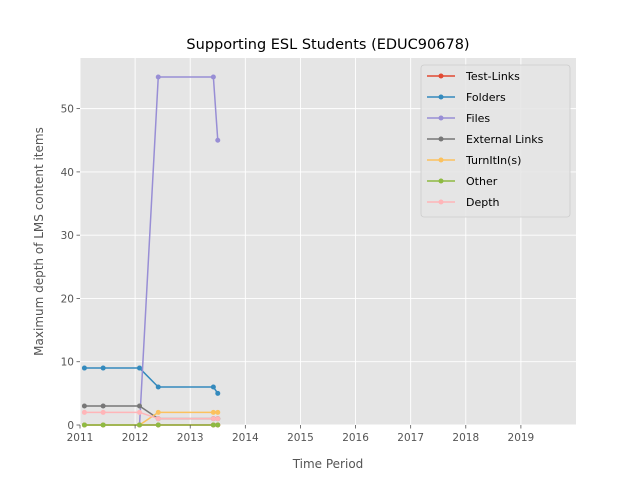  Describe the element at coordinates (67, 236) in the screenshot. I see `y-tick-label: 30` at that location.